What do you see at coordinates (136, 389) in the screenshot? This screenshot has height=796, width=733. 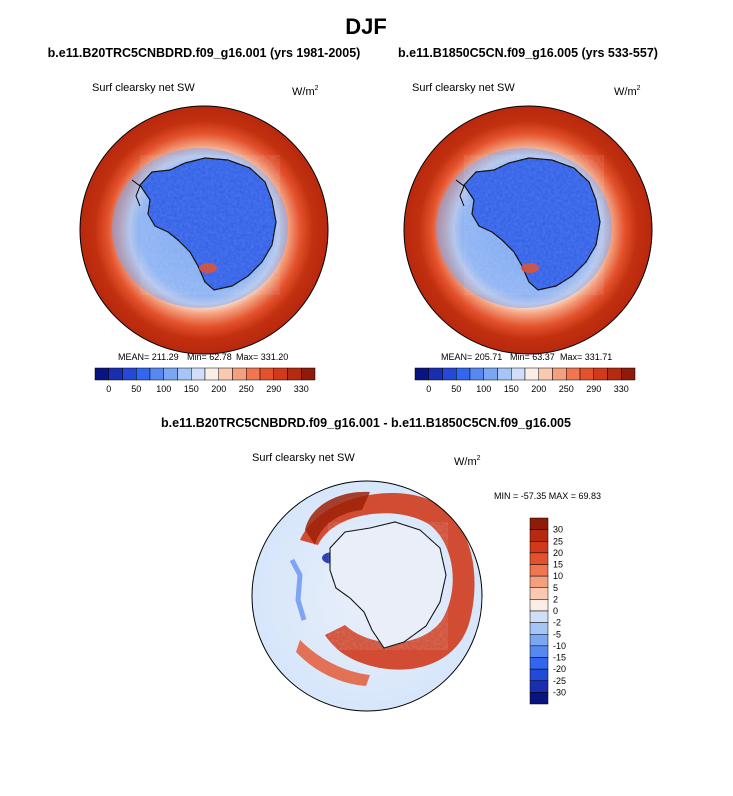 I see `panel-left-colorbar-tick-label: 50` at bounding box center [136, 389].